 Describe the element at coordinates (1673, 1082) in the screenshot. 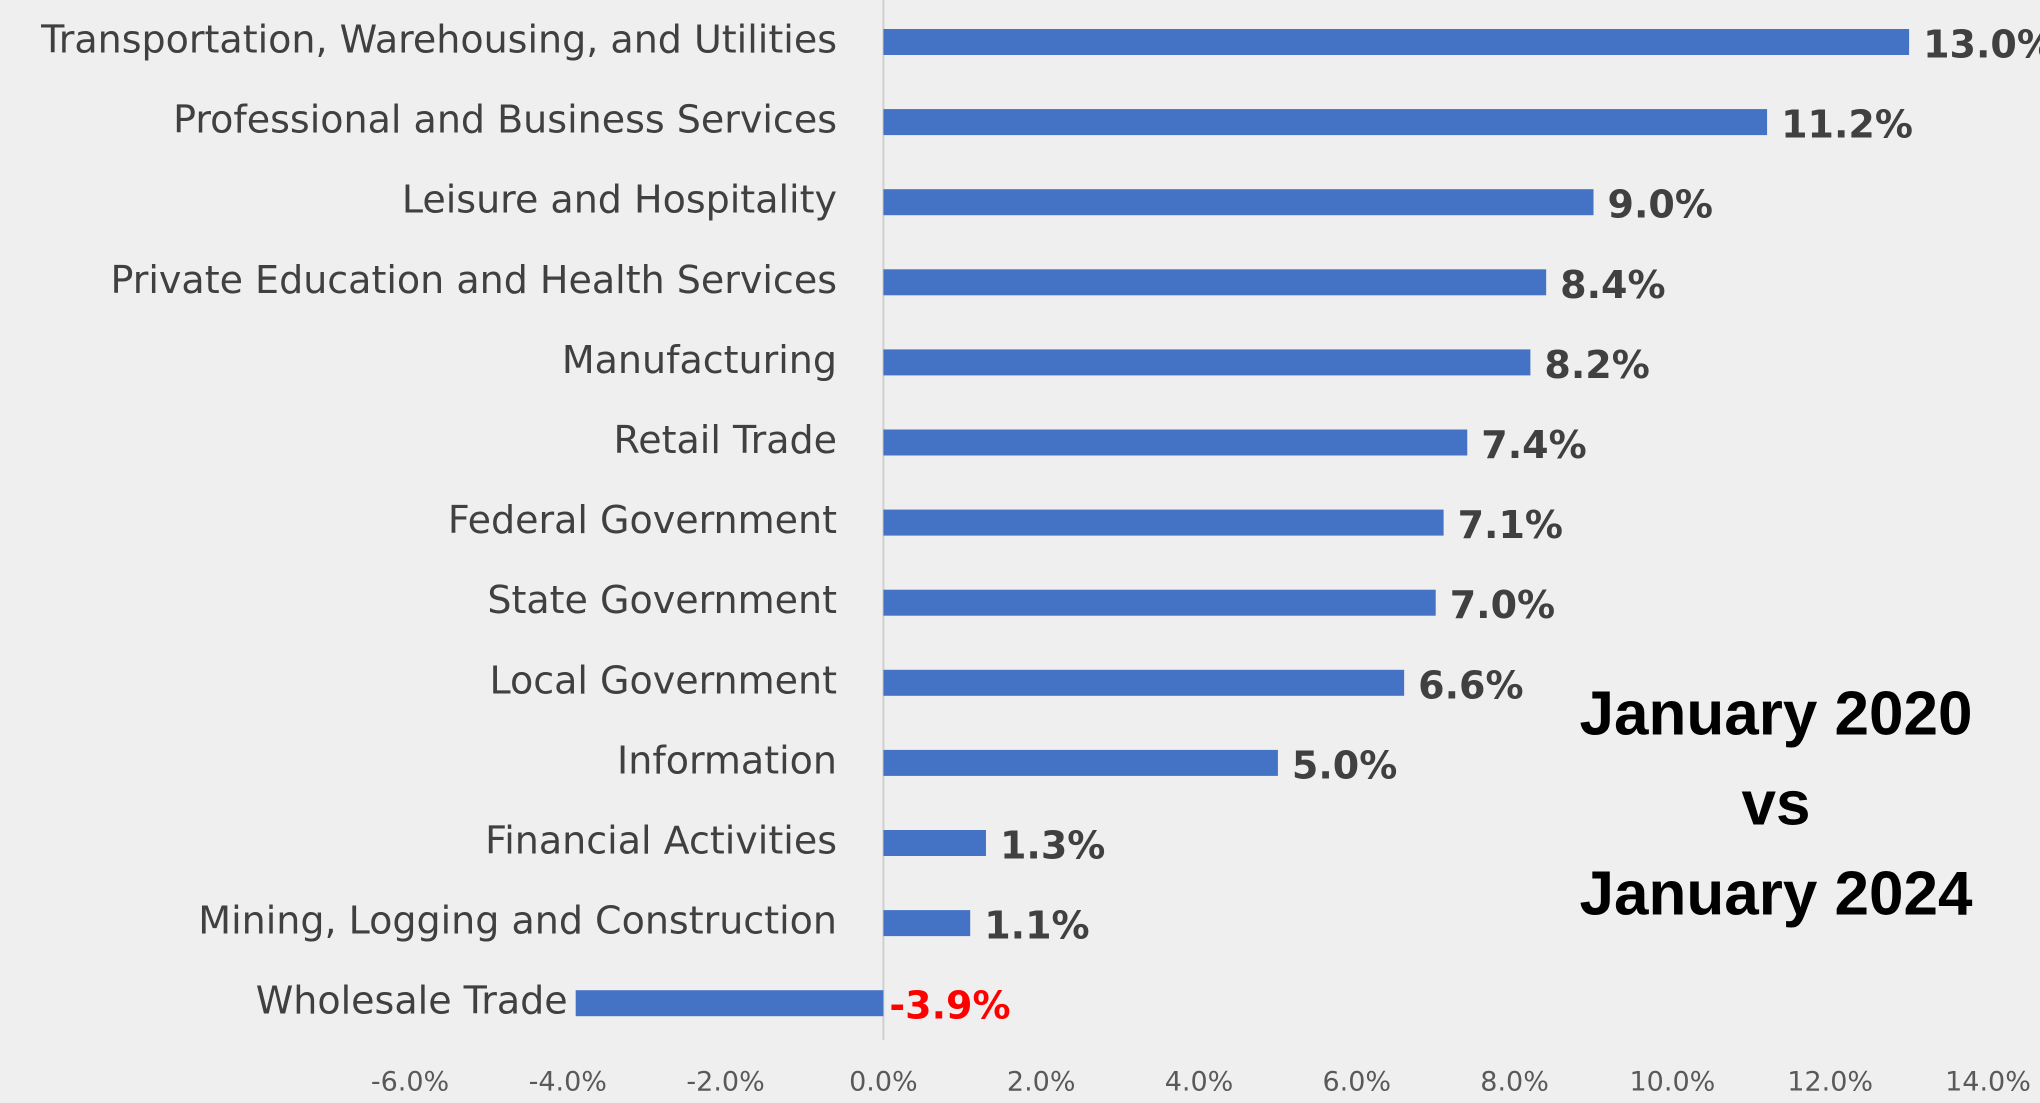

I see `x-tick-label: 10.0%` at that location.